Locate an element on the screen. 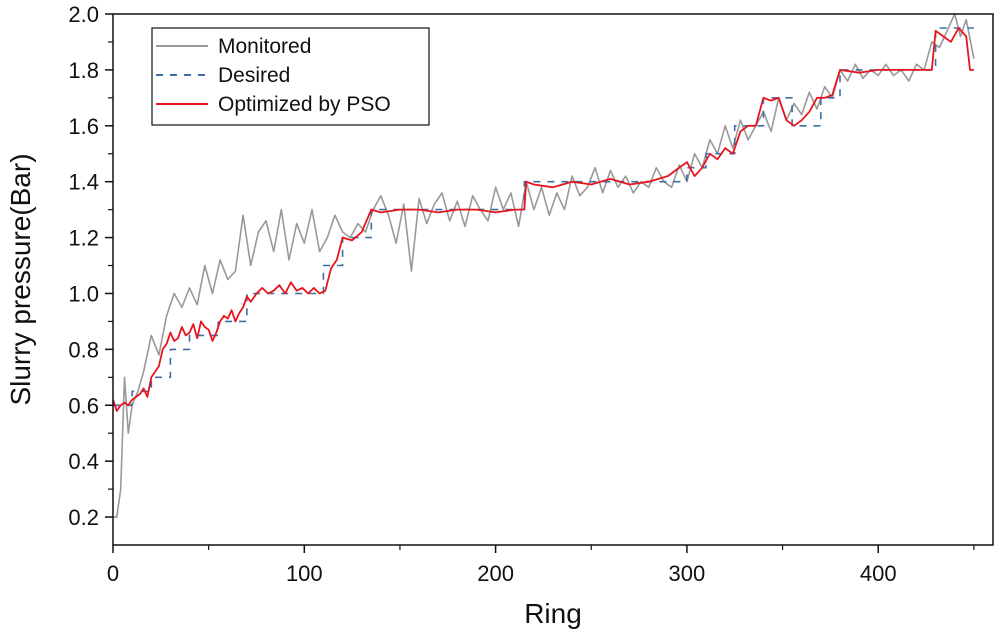 The image size is (999, 637). x-tick-label: 400 is located at coordinates (878, 573).